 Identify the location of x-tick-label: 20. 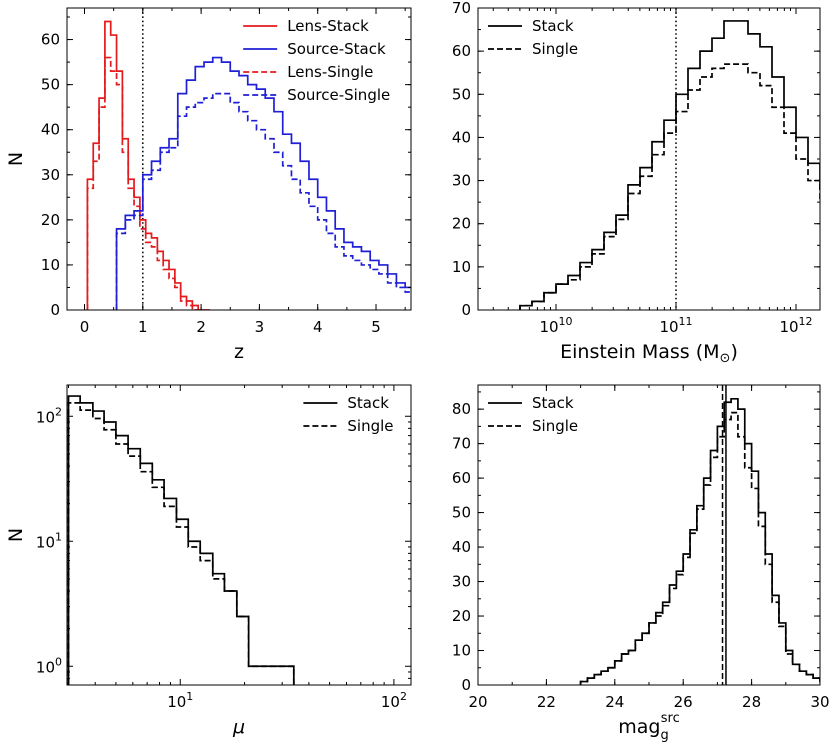
(477, 702).